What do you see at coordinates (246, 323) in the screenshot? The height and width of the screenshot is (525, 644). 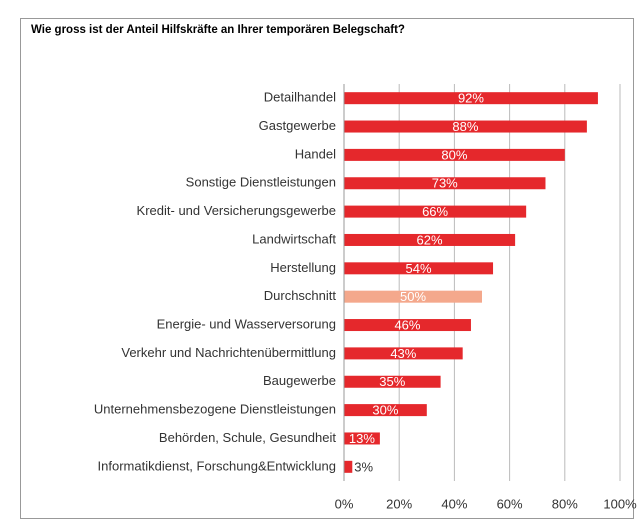 I see `y-tick-label: Energie- und Wasserversorung` at bounding box center [246, 323].